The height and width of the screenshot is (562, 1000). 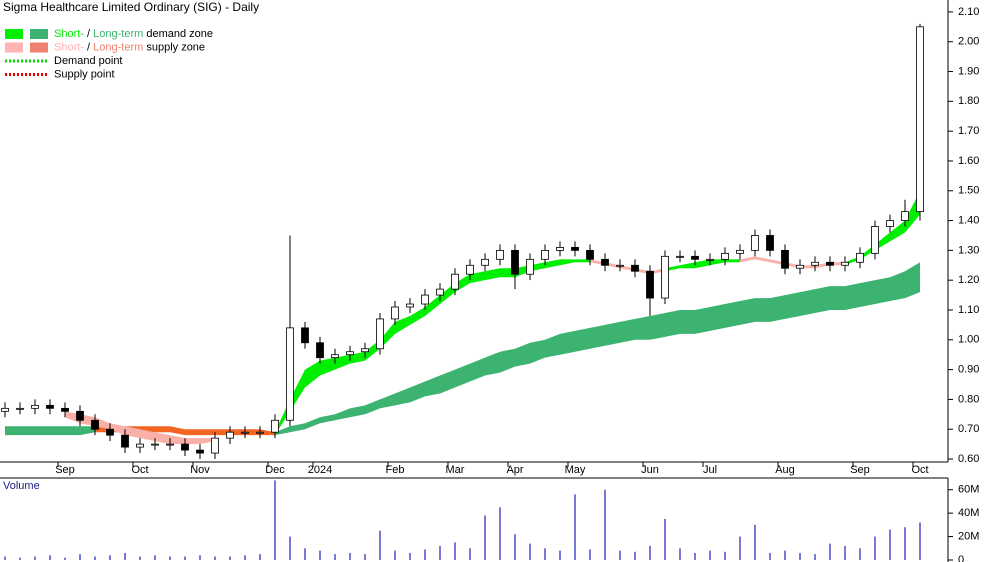 I want to click on y-tick-label: 0.90, so click(x=968, y=370).